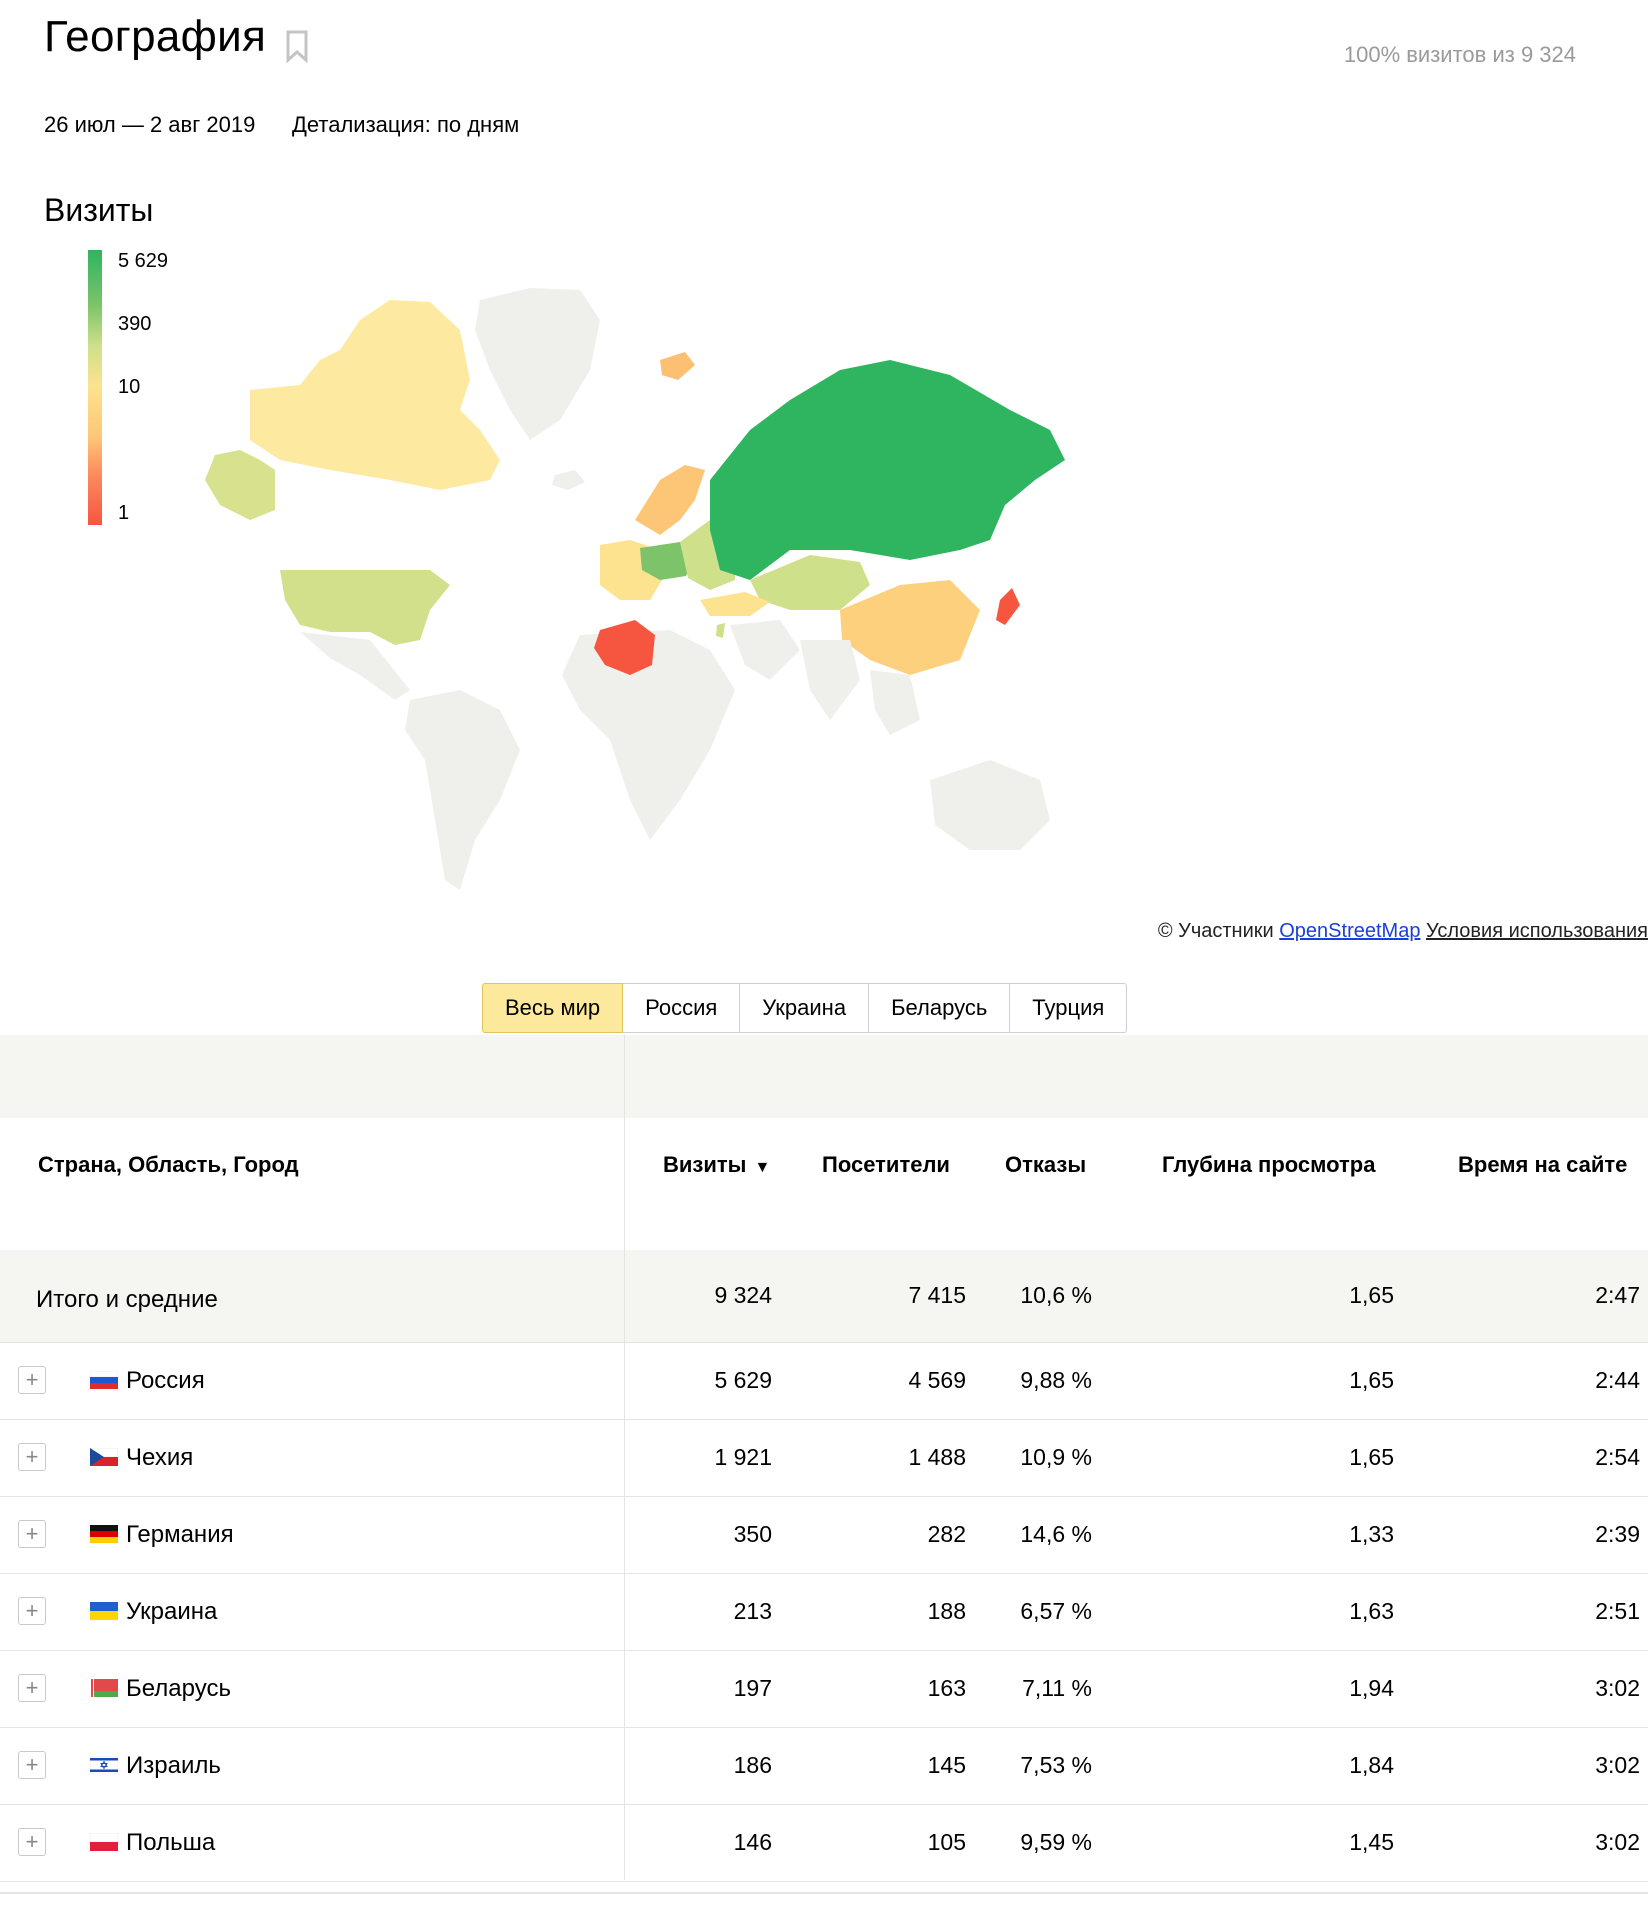 This screenshot has width=1648, height=1930. I want to click on time-cell: 2:54, so click(1617, 1457).